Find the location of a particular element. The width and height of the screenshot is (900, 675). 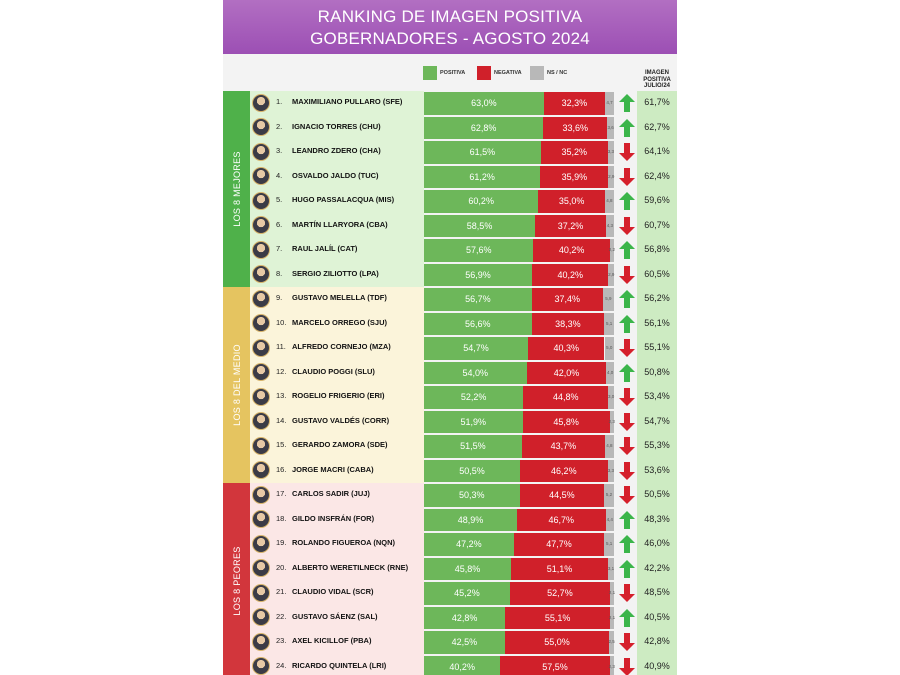

julio-value: 53,6% is located at coordinates (657, 469).